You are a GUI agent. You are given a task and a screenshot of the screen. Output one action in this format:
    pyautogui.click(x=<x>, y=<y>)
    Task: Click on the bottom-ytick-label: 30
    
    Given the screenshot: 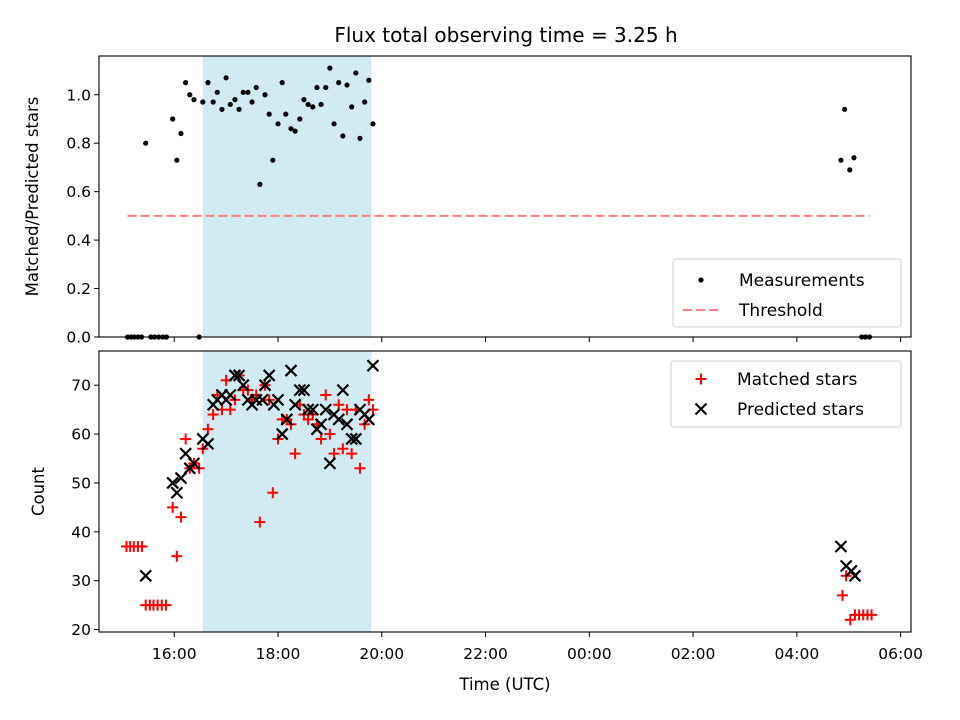 What is the action you would take?
    pyautogui.click(x=81, y=581)
    